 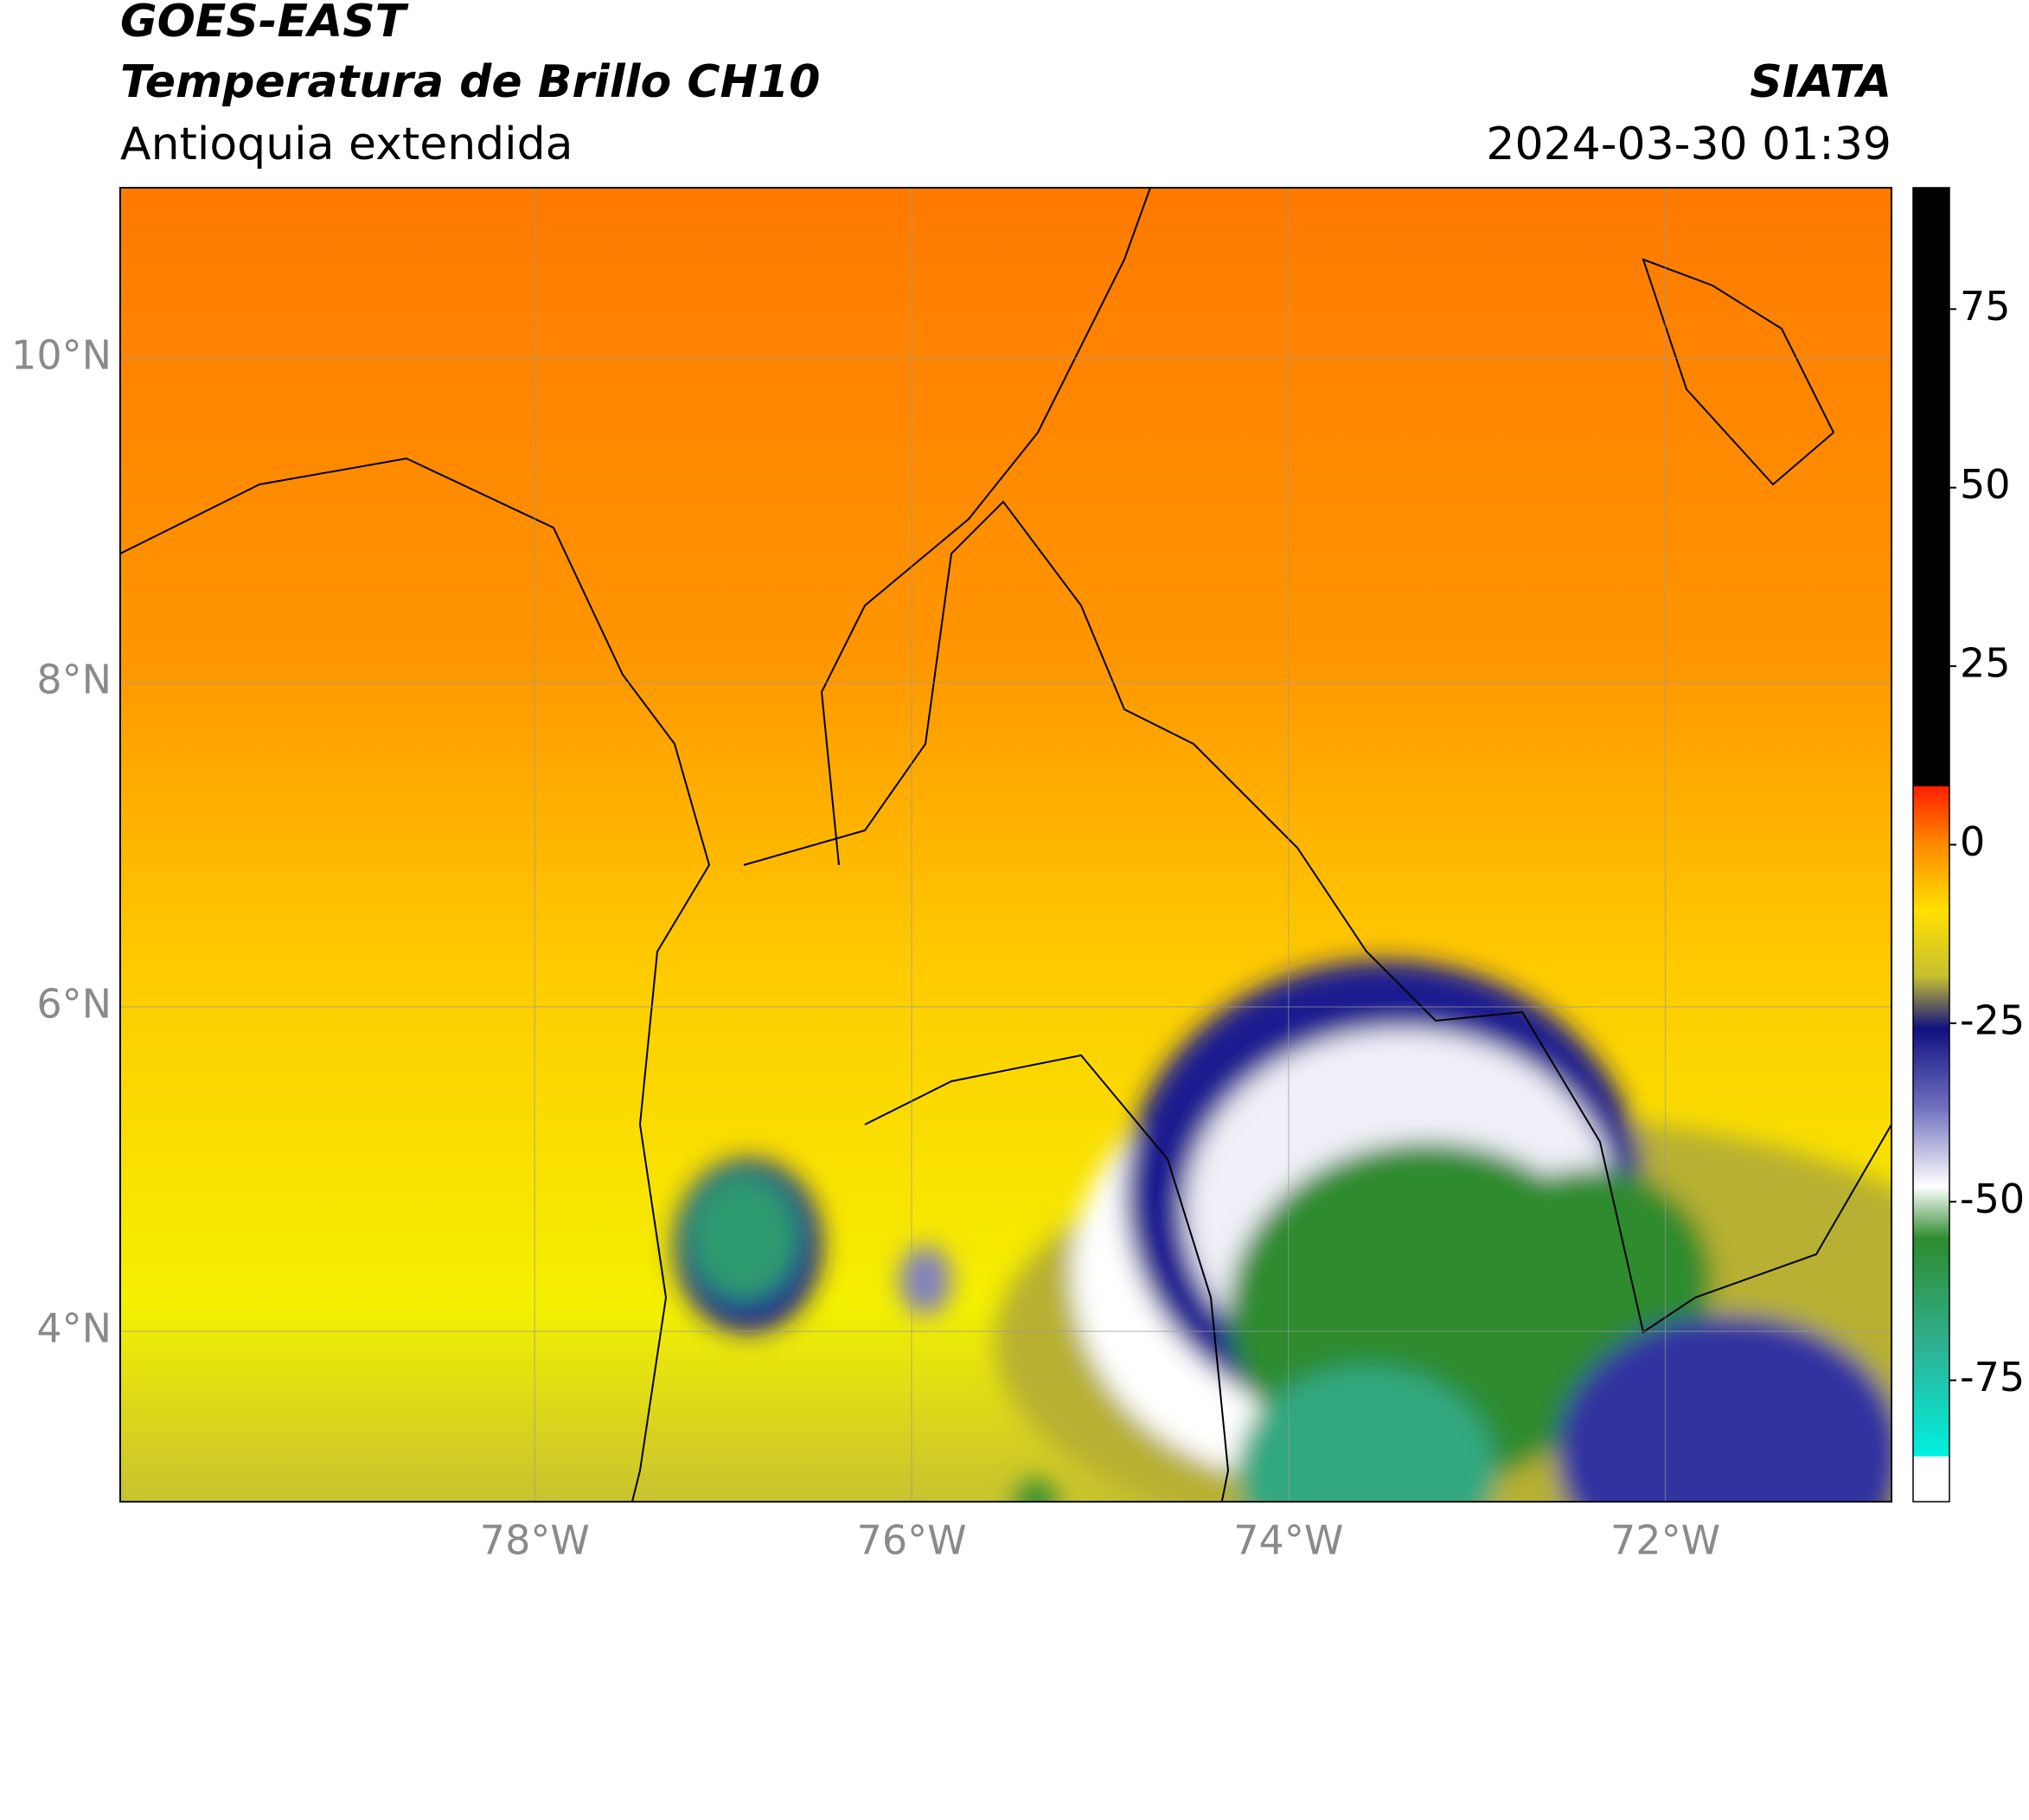 What do you see at coordinates (470, 82) in the screenshot?
I see `product: Temperatura de Brillo CH10` at bounding box center [470, 82].